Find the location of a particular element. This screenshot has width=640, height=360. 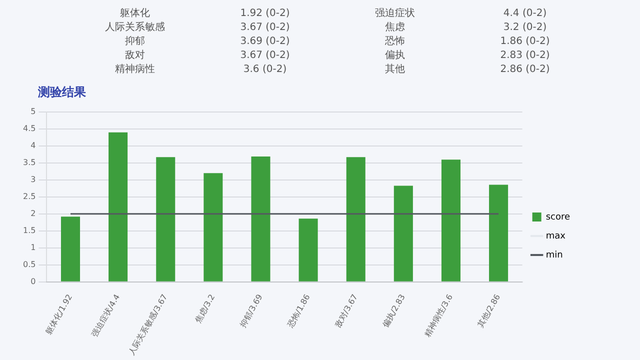

text: 1.92 (0-2) is located at coordinates (265, 14).